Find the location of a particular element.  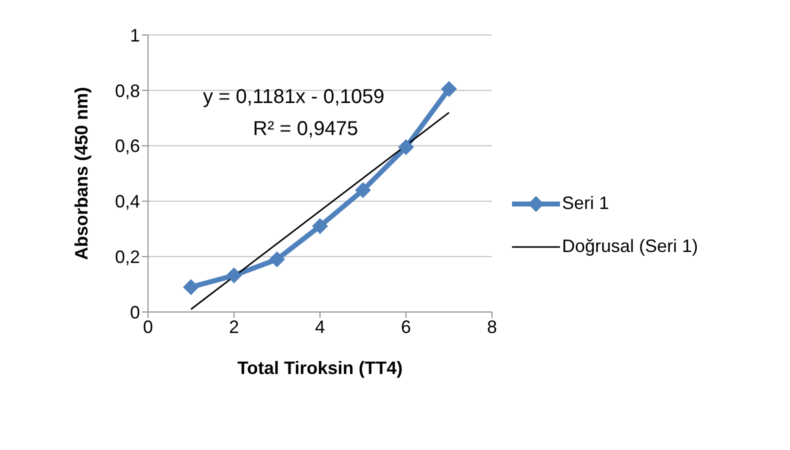

x-tick-label: 6 is located at coordinates (406, 326).